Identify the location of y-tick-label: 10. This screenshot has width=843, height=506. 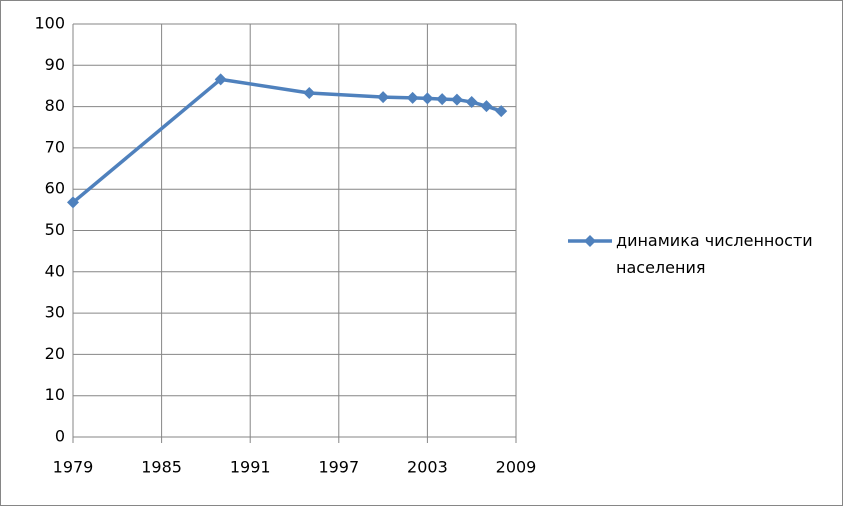
(55, 394).